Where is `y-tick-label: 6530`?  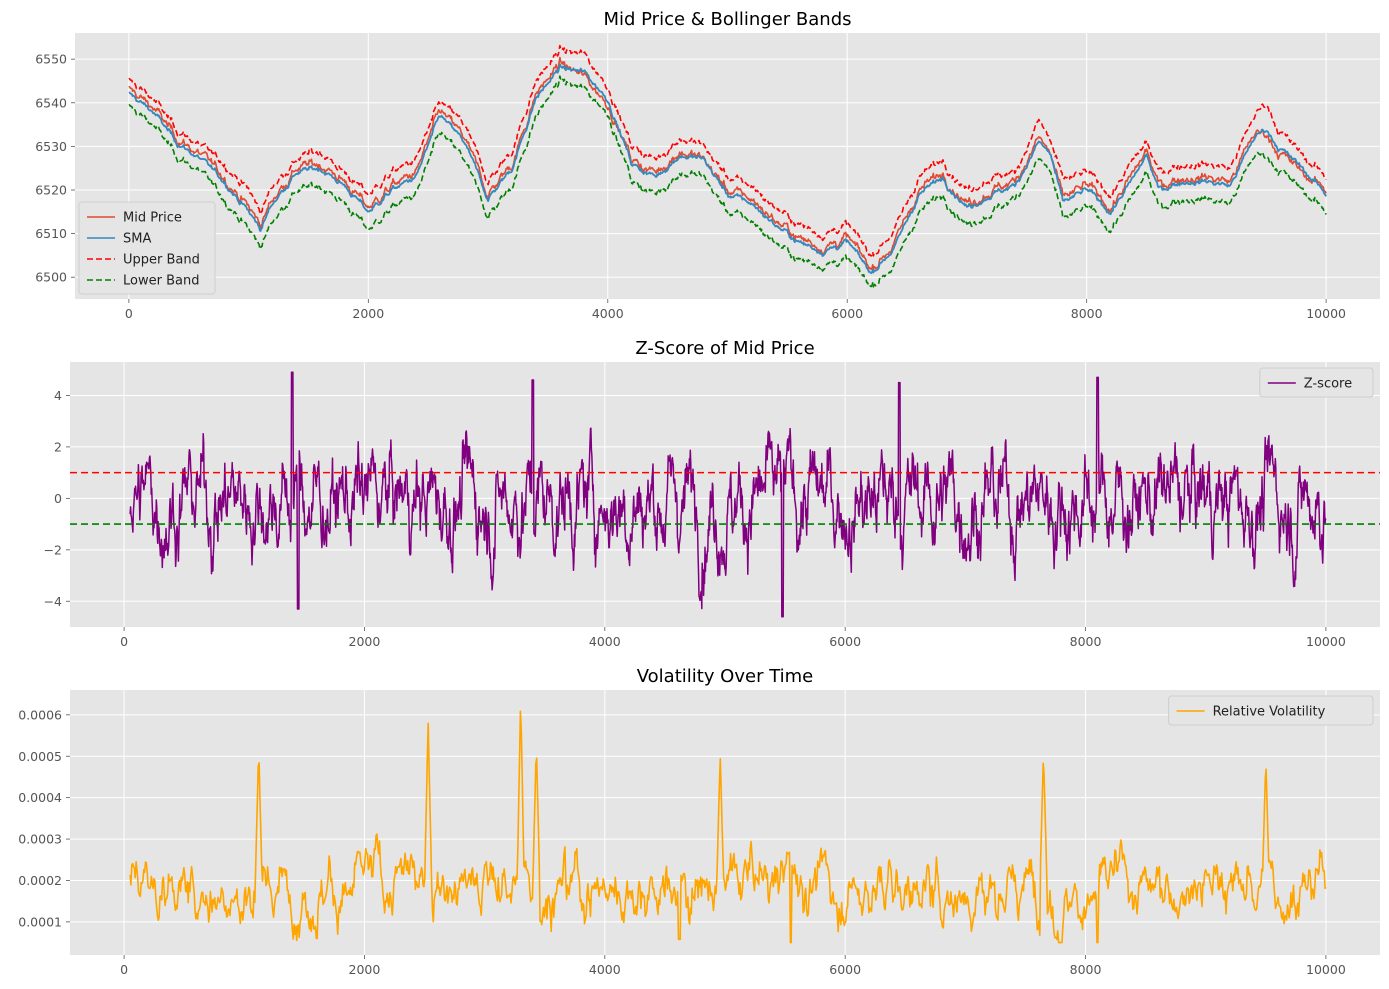 y-tick-label: 6530 is located at coordinates (51, 146).